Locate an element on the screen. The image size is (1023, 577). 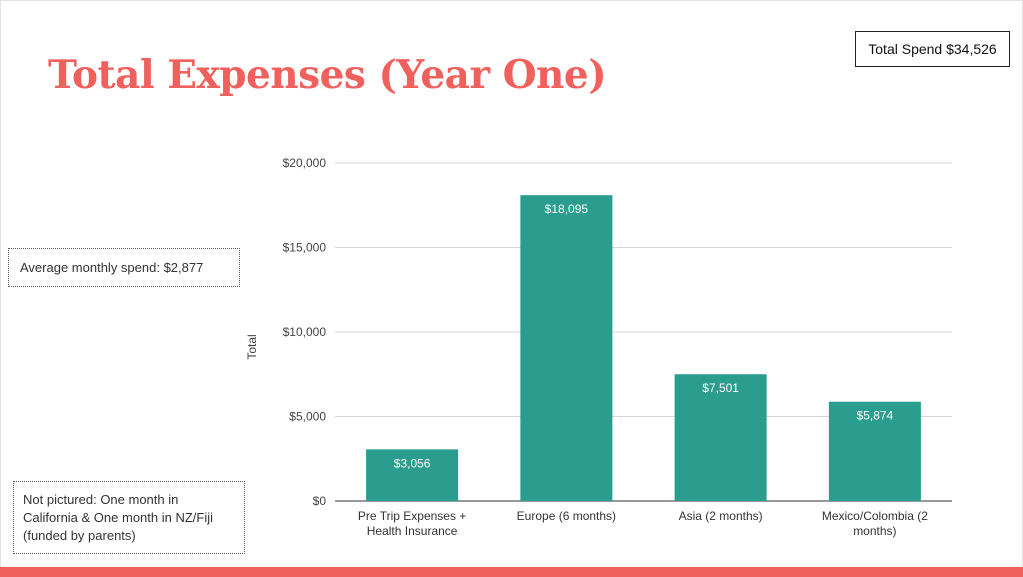
x-category-label: Europe (6 months) is located at coordinates (566, 516).